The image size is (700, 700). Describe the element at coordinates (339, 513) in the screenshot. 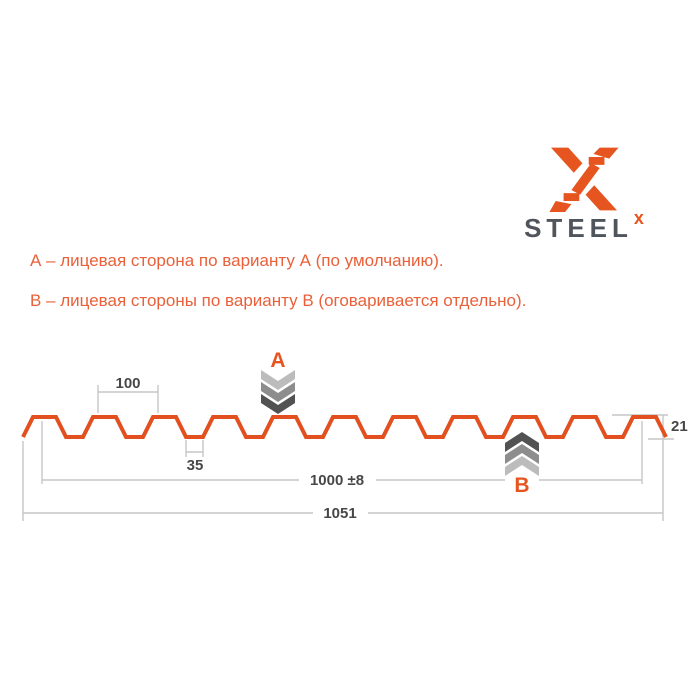

I see `dim-text-overall-width: 1051` at that location.